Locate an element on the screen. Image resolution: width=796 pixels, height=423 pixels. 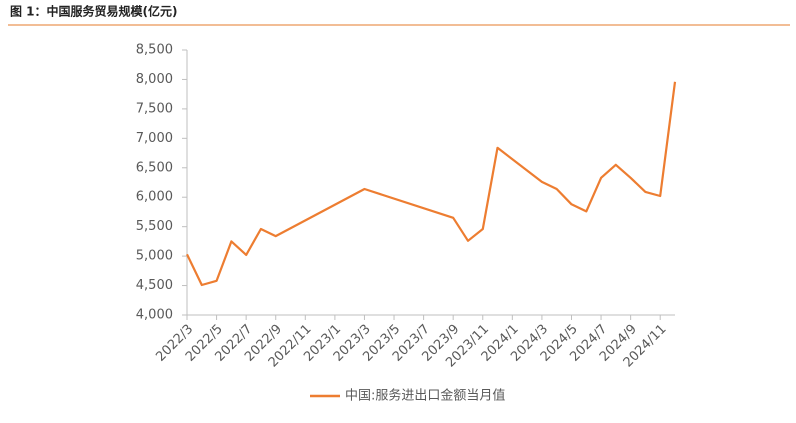
y-tick-label: 6,500 is located at coordinates (154, 167).